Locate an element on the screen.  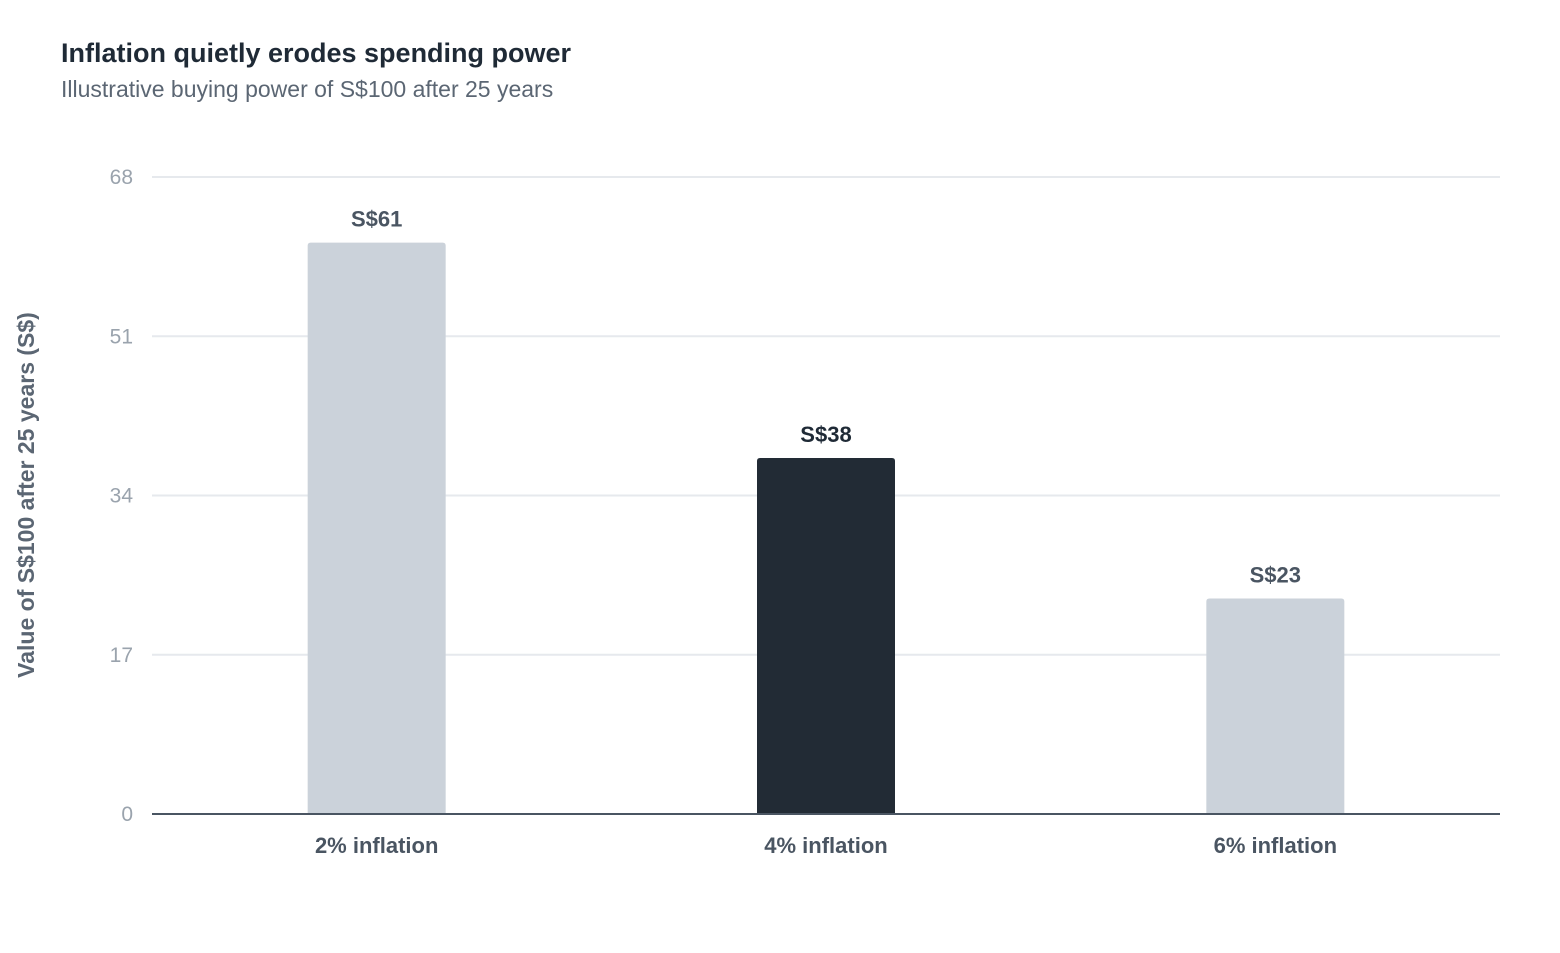
y-tick-label: 17 is located at coordinates (121, 655).